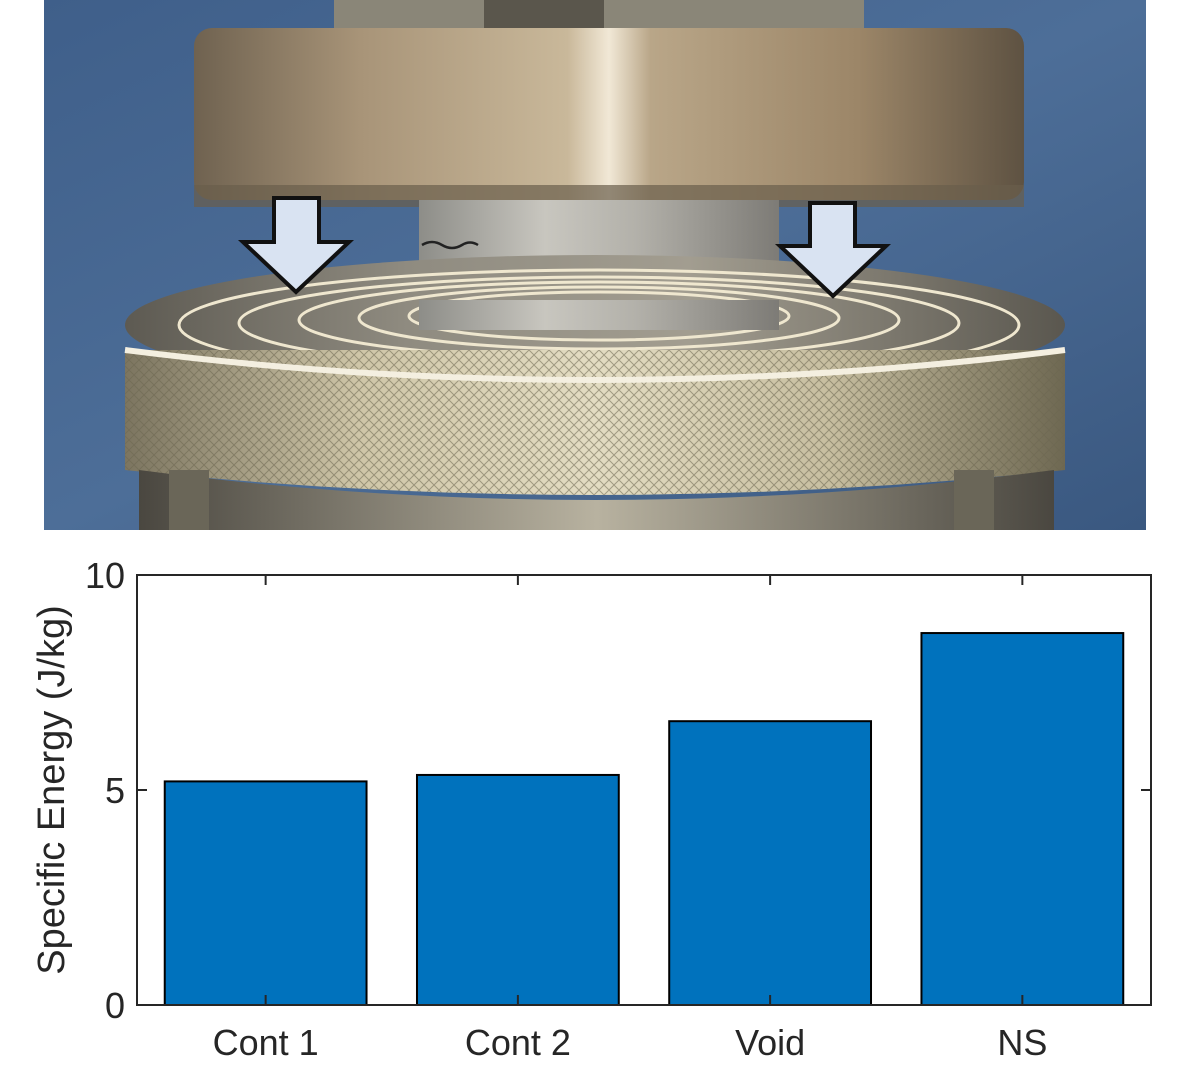 The height and width of the screenshot is (1091, 1201). I want to click on y-tick-label: 5, so click(115, 790).